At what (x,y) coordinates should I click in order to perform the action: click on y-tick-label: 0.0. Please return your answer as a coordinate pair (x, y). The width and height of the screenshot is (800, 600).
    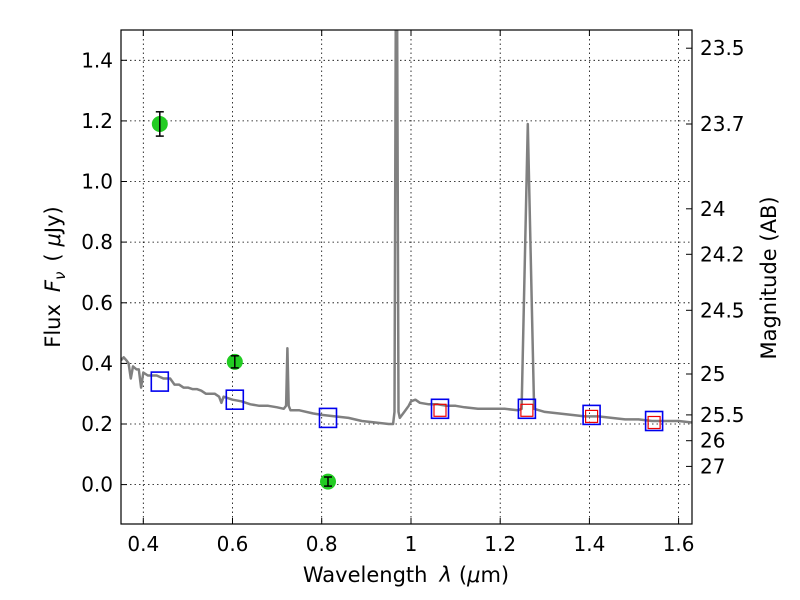
    Looking at the image, I should click on (97, 485).